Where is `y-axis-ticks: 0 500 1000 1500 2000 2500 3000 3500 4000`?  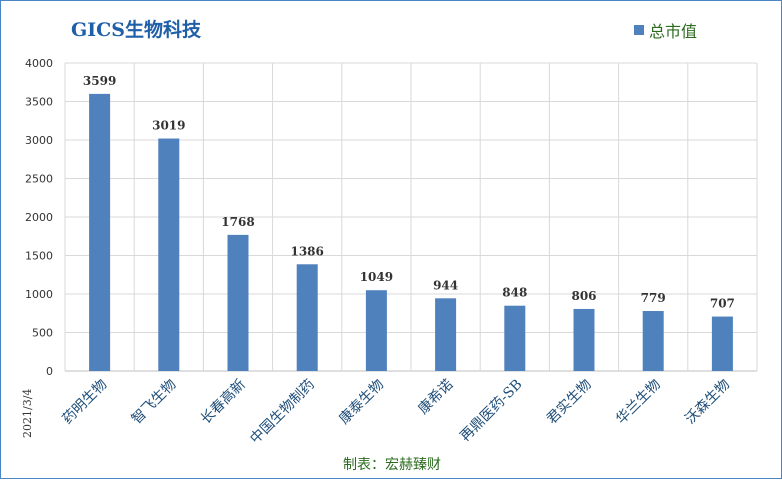
y-axis-ticks: 0 500 1000 1500 2000 2500 3000 3500 4000 is located at coordinates (39, 217).